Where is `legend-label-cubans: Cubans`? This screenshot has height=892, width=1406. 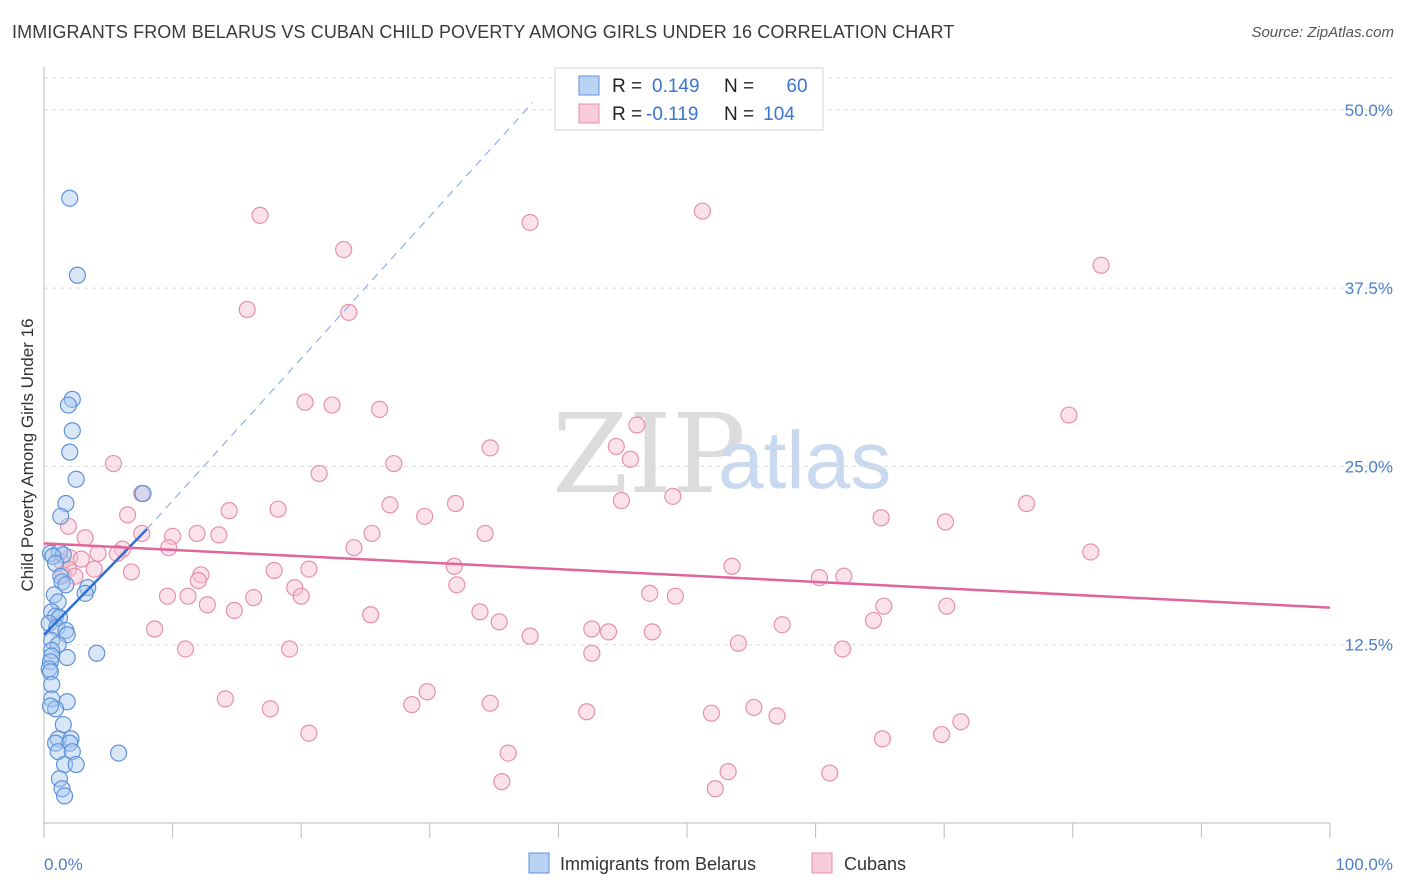 legend-label-cubans: Cubans is located at coordinates (875, 864).